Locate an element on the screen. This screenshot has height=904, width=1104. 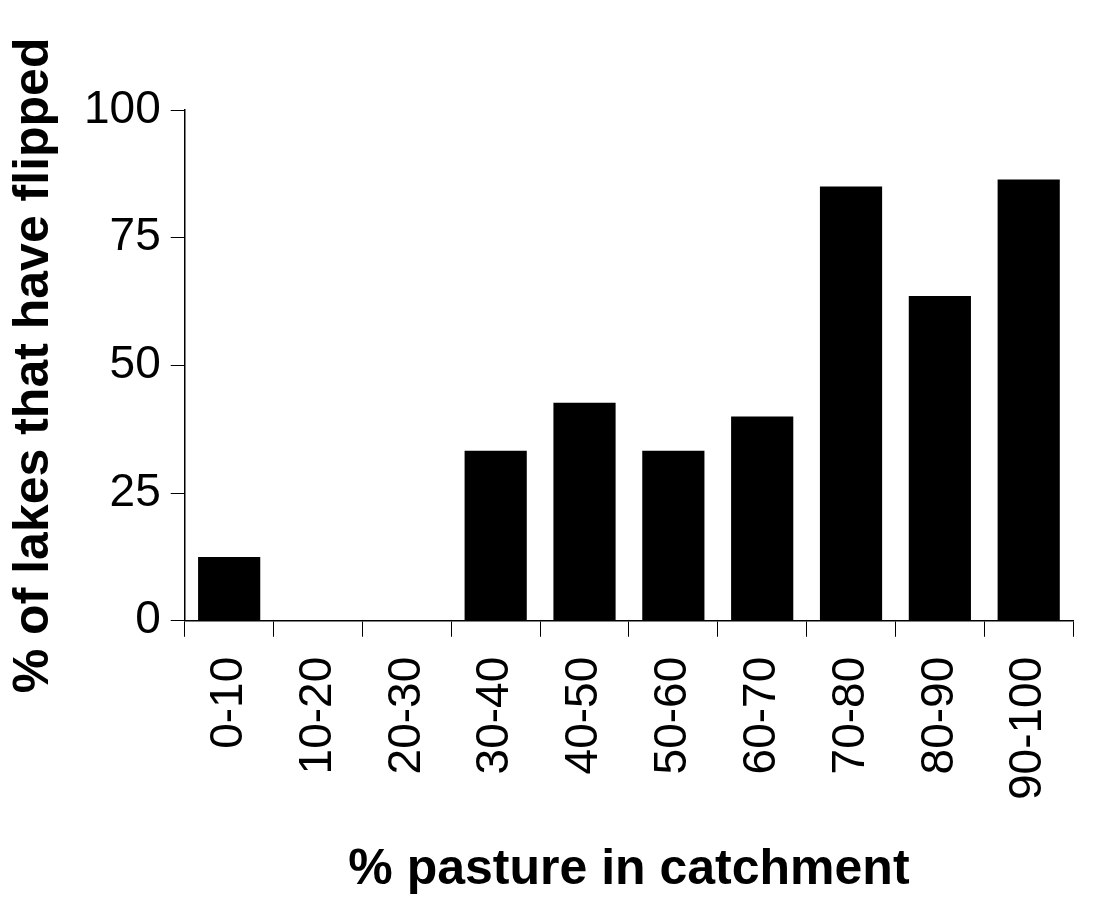
x-tick-label: 90-100 is located at coordinates (1025, 728).